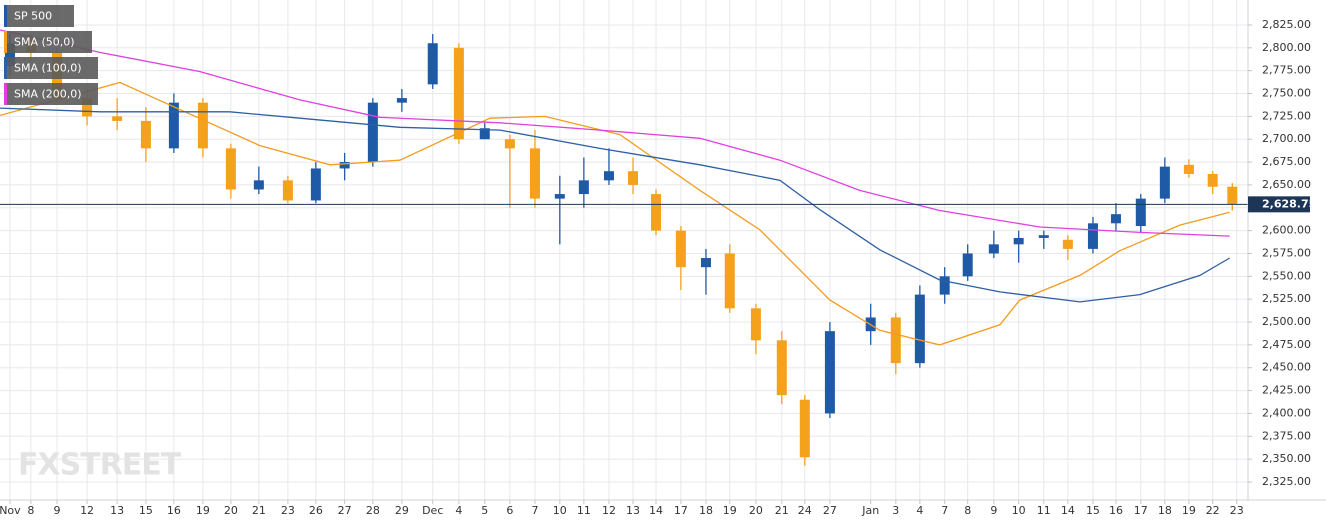 This screenshot has width=1326, height=529. What do you see at coordinates (1286, 367) in the screenshot?
I see `y-tick-label: 2,450.00` at bounding box center [1286, 367].